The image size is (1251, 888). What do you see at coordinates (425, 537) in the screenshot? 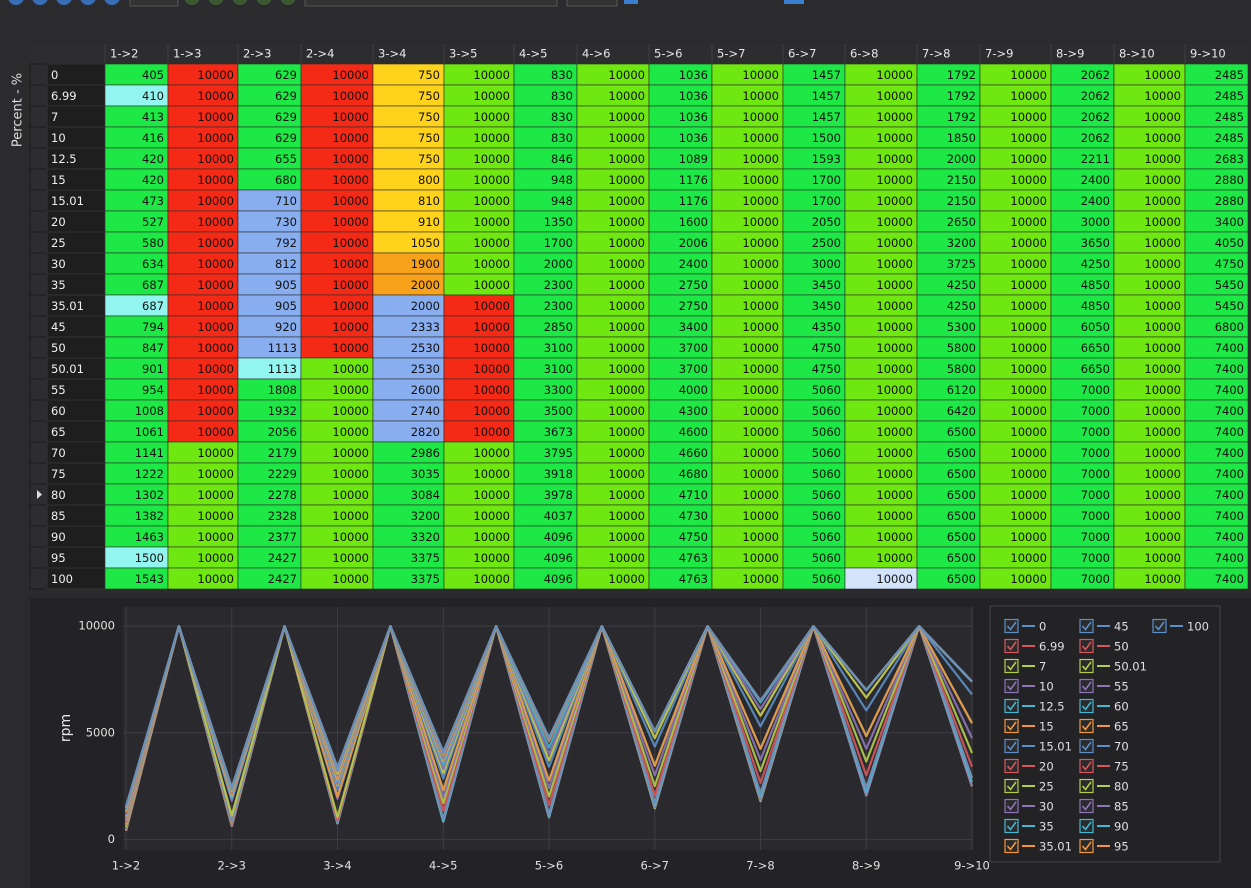
I see `cell-value: 3320` at bounding box center [425, 537].